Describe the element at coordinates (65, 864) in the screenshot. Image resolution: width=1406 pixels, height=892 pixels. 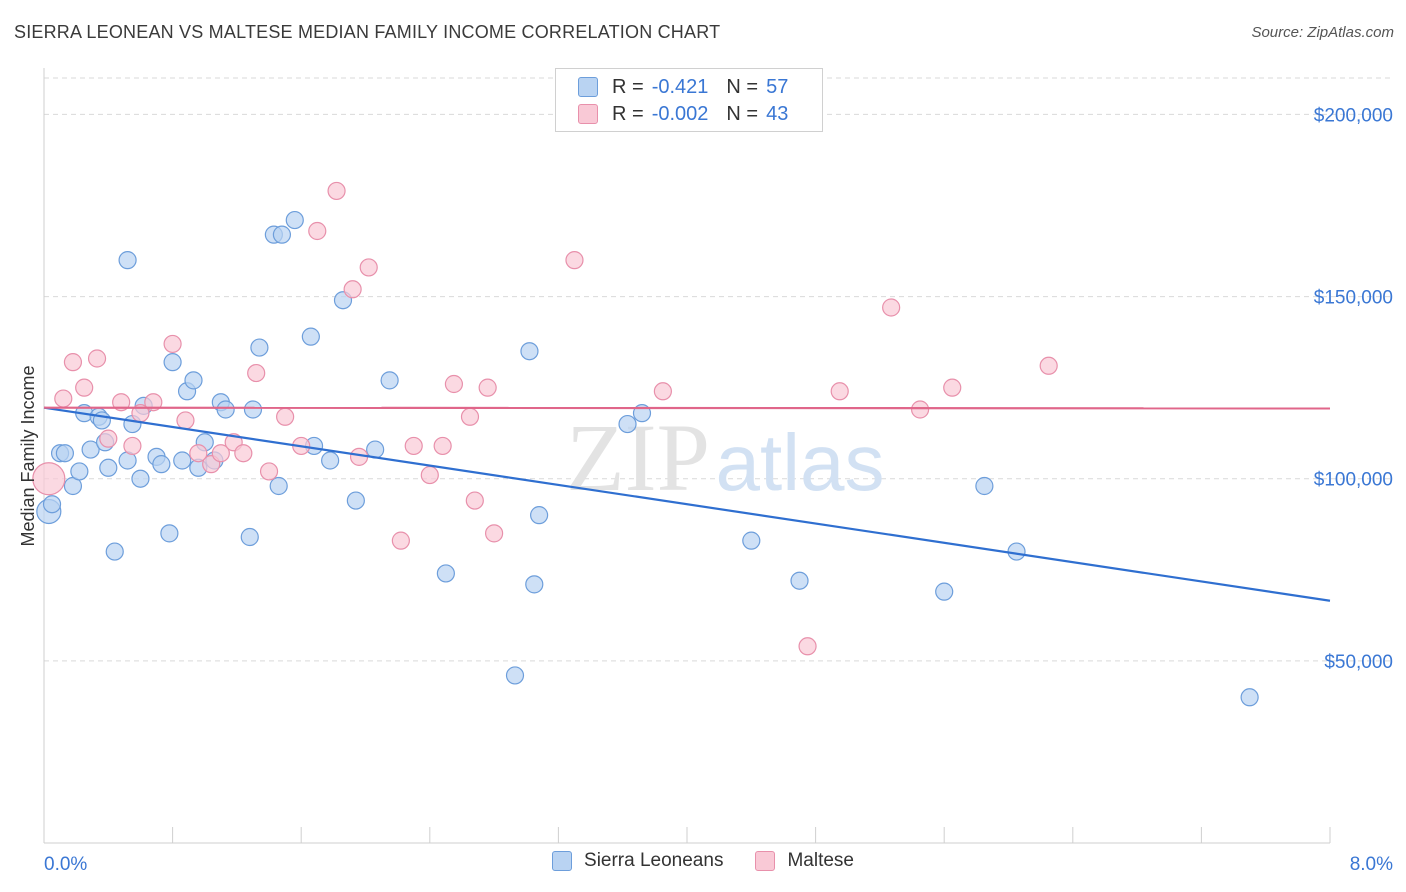
I see `x-tick-label-min: 0.0%` at that location.